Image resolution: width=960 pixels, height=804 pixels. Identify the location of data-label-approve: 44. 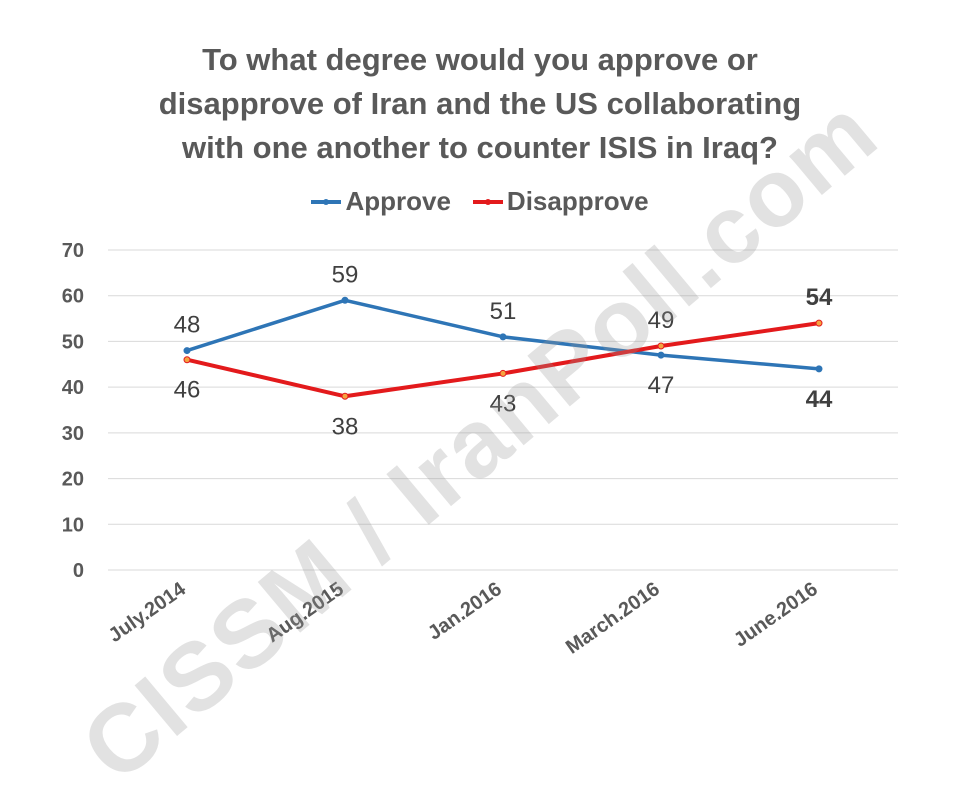
(819, 399).